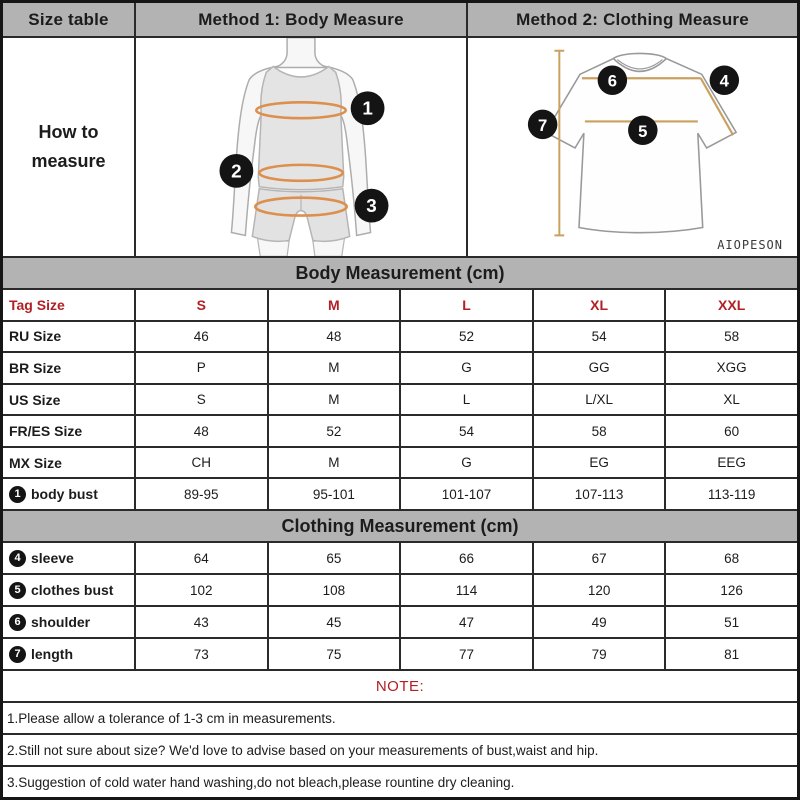 Image resolution: width=800 pixels, height=800 pixels. Describe the element at coordinates (17, 622) in the screenshot. I see `marker-6-badge: 6` at that location.